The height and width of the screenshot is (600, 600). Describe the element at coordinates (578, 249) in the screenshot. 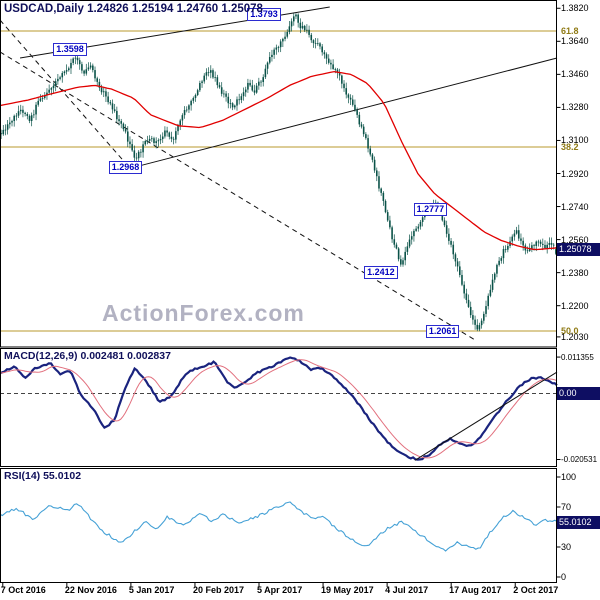

I see `last-price-badge: 1.25078` at that location.